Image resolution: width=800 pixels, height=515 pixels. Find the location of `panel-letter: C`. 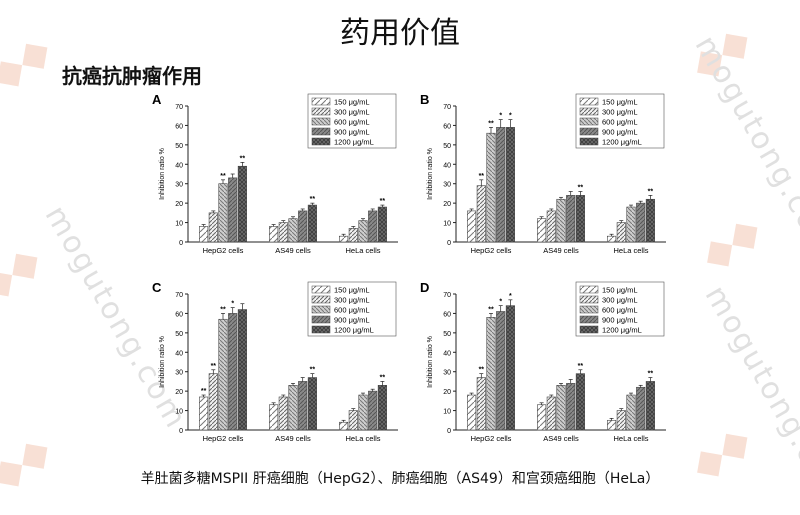

panel-letter: C is located at coordinates (157, 287).